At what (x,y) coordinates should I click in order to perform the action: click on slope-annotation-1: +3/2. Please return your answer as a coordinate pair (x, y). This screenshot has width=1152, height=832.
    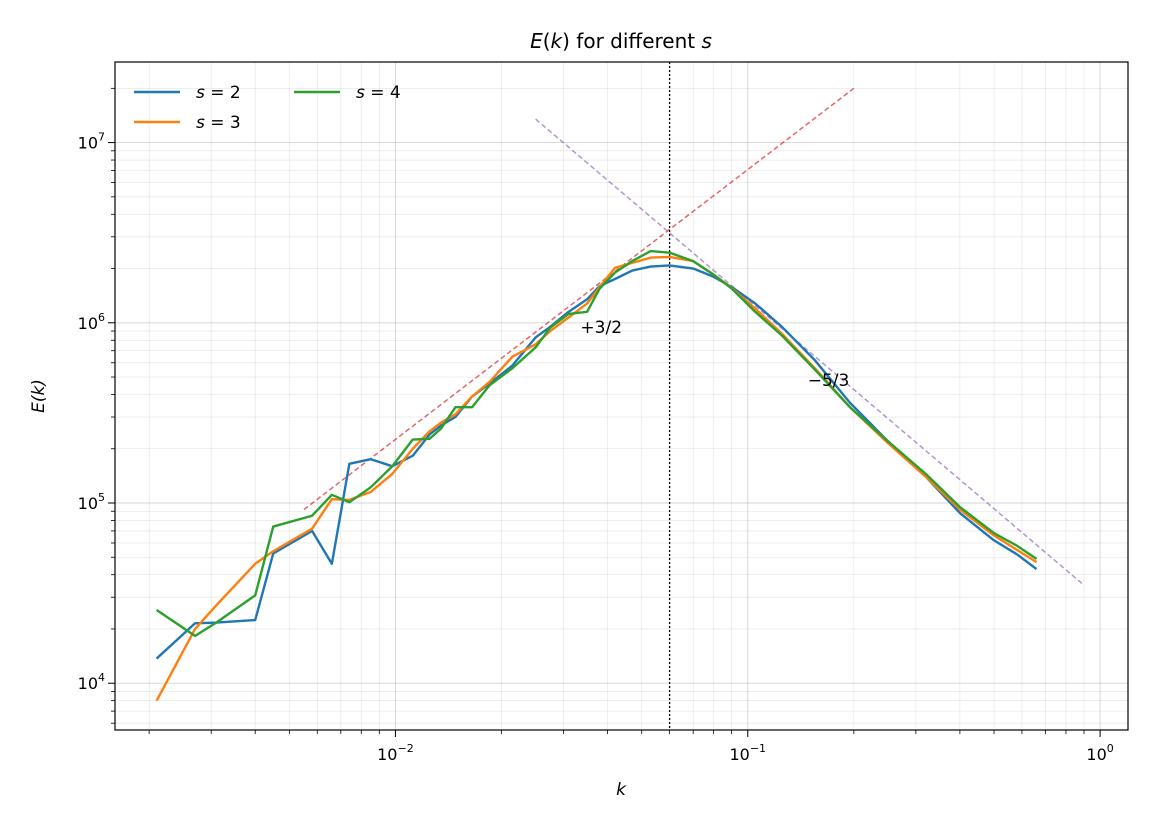
    Looking at the image, I should click on (601, 328).